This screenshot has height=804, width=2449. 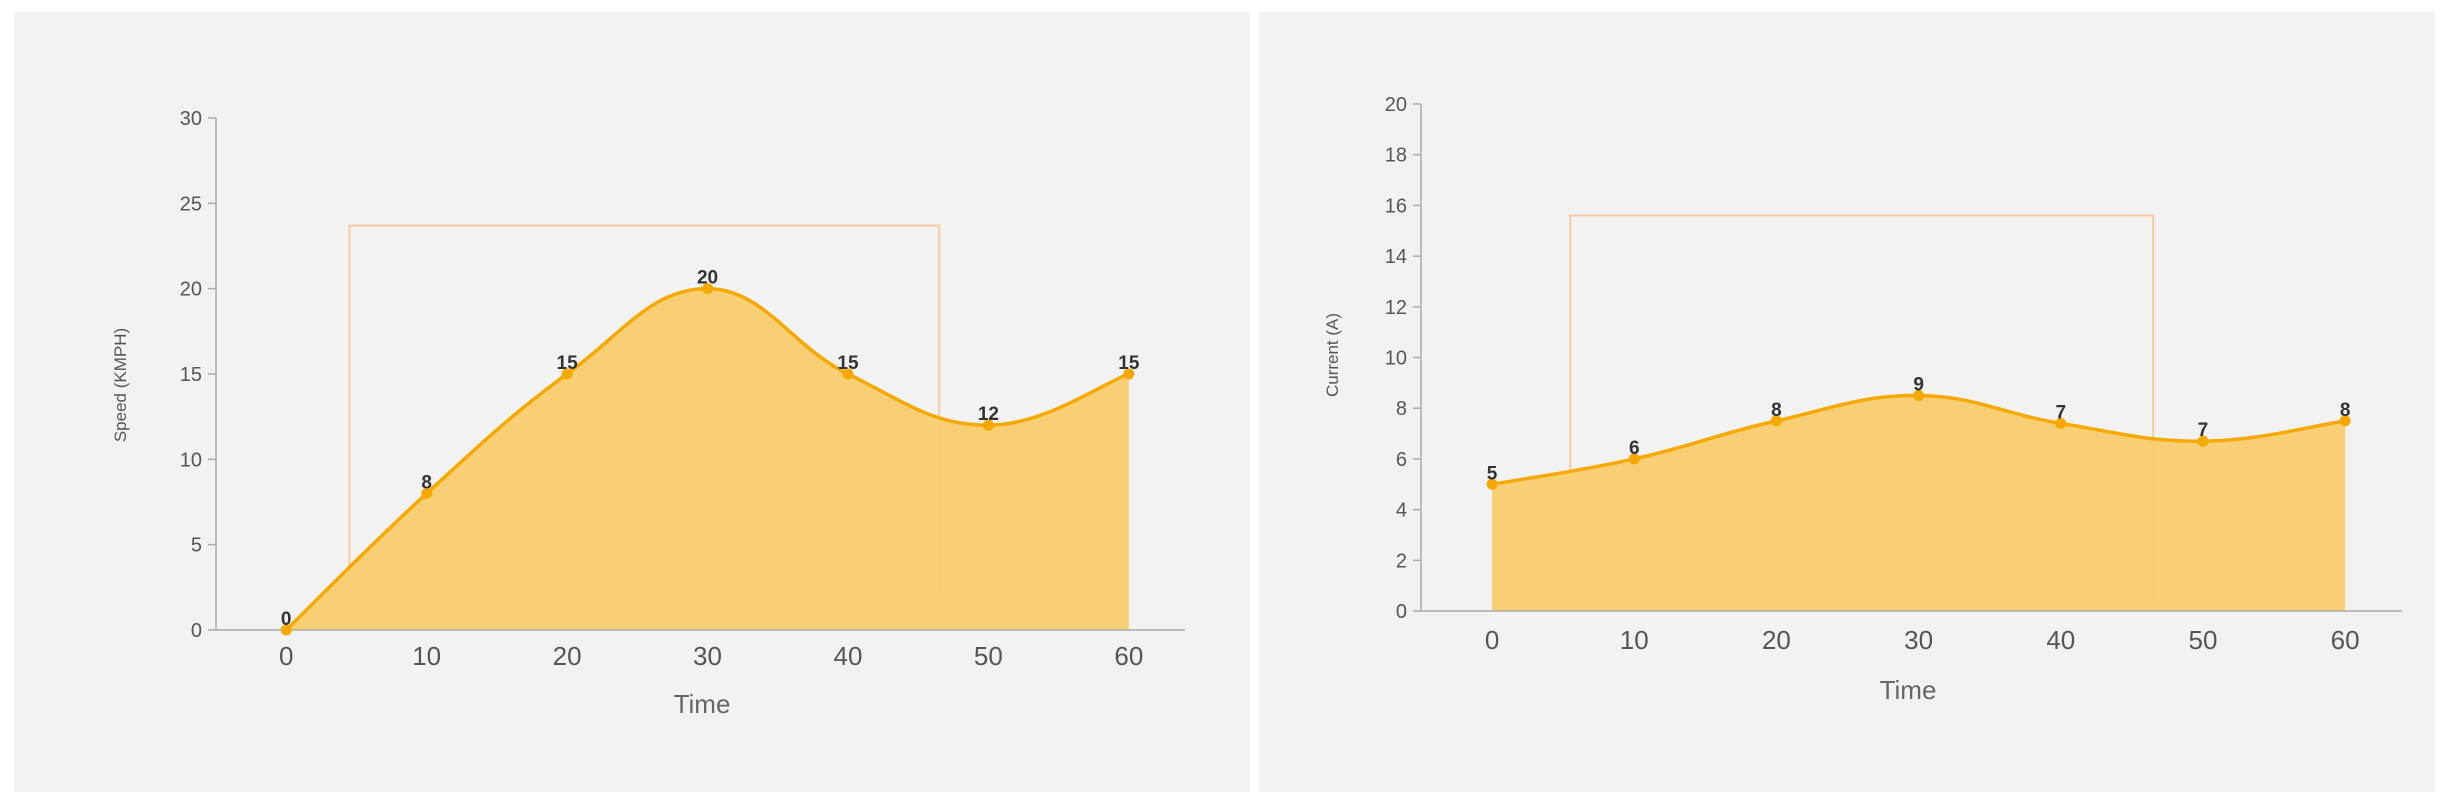 I want to click on current-chart-y-tick-label: 12, so click(x=1396, y=308).